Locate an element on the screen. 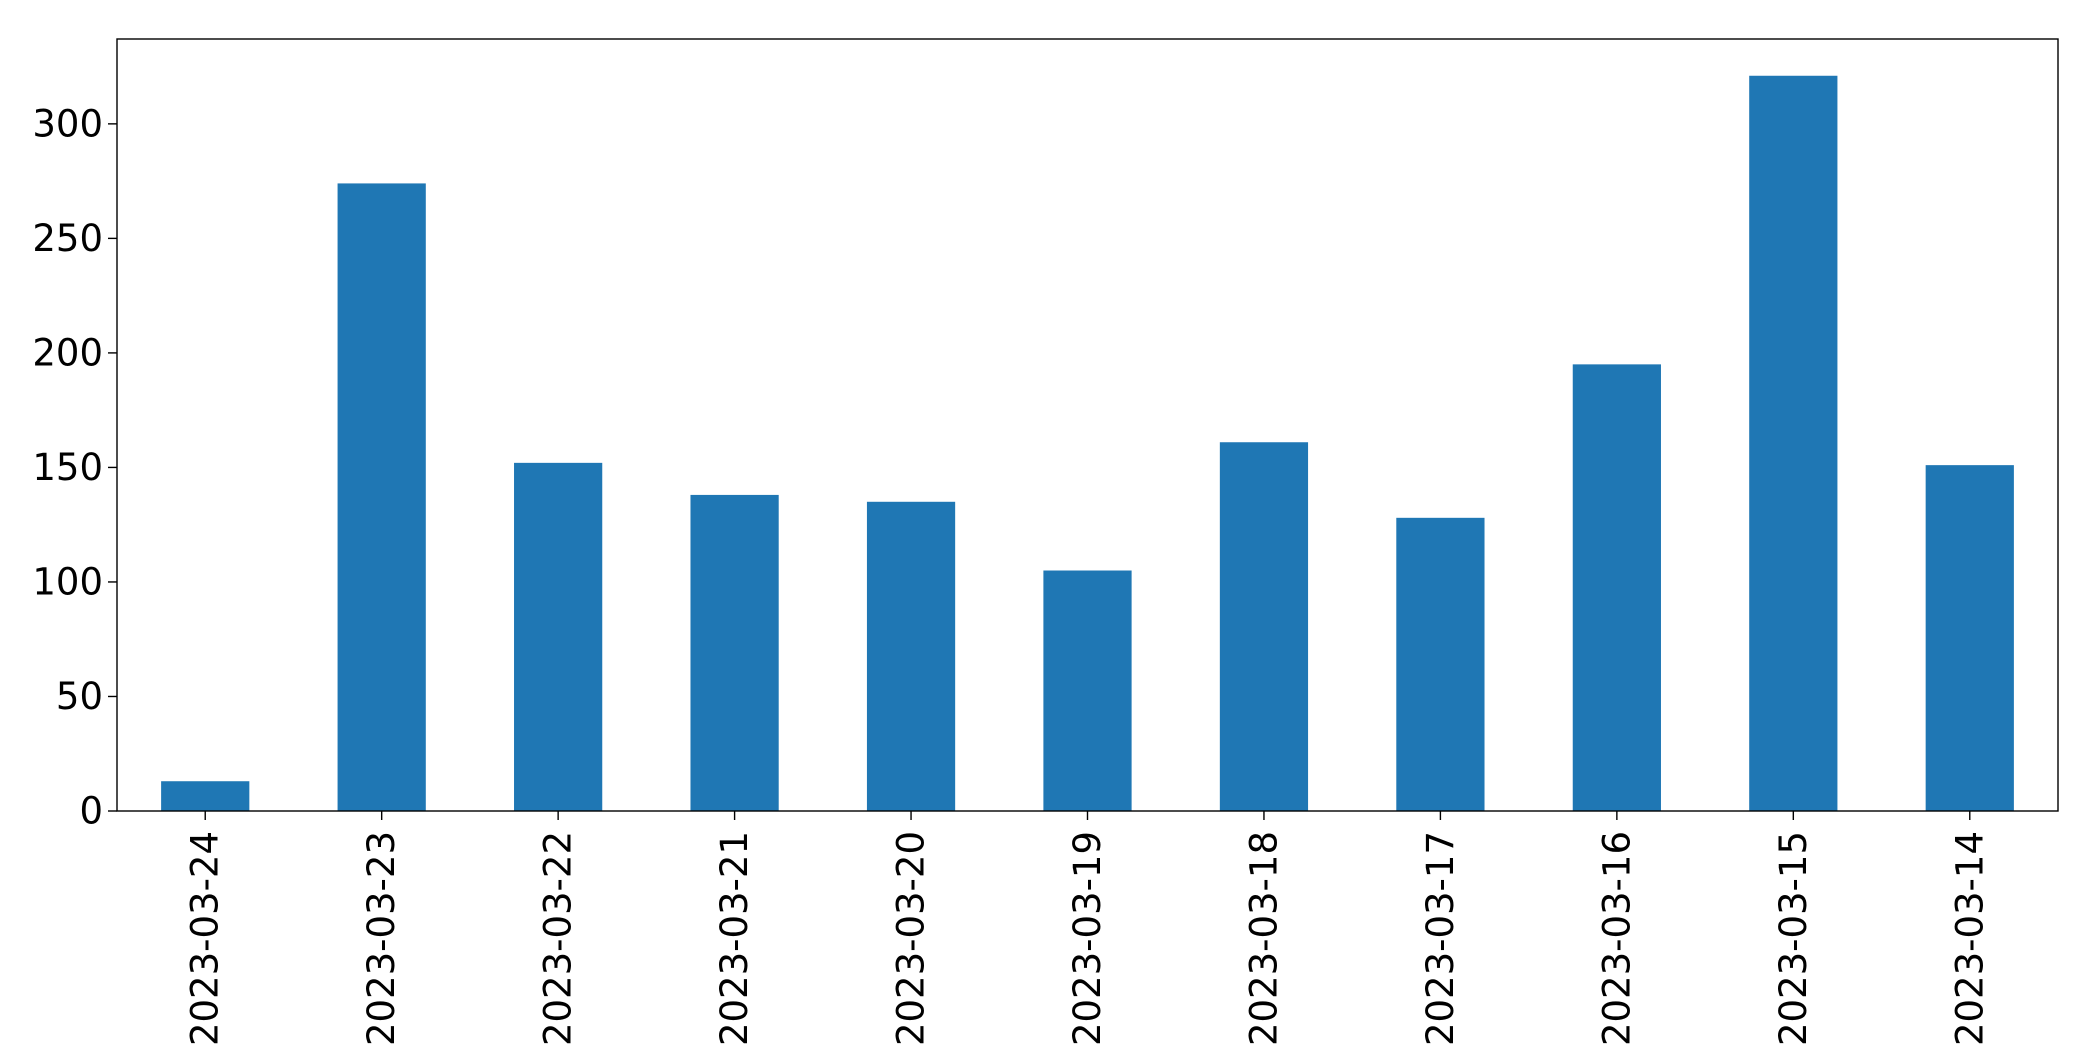  x-tick-label: 2023-03-14 is located at coordinates (1969, 938).